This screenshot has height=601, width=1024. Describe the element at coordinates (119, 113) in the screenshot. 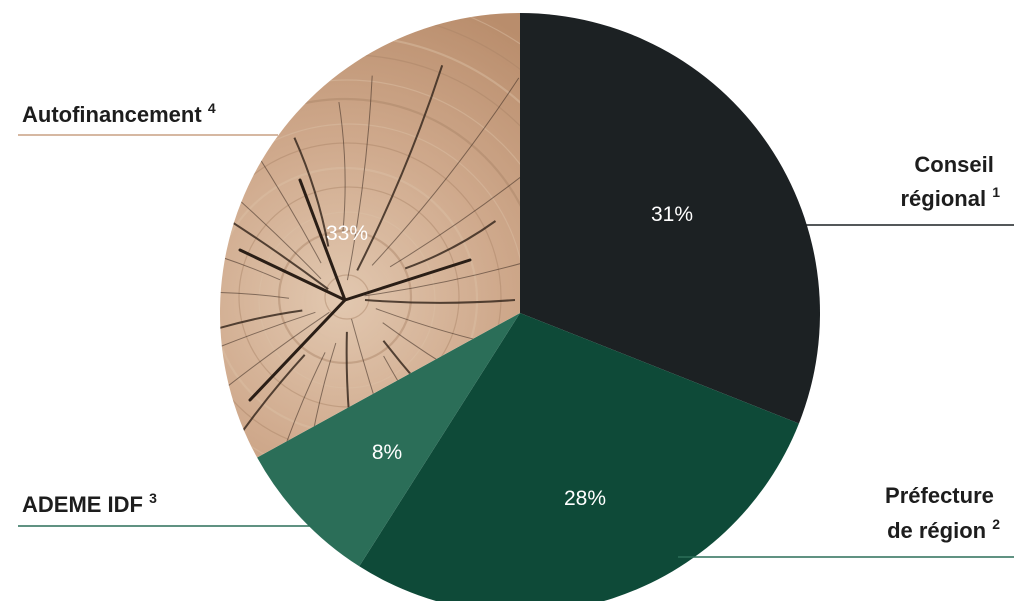

I see `label-autofinancement: Autofinancement 4` at that location.